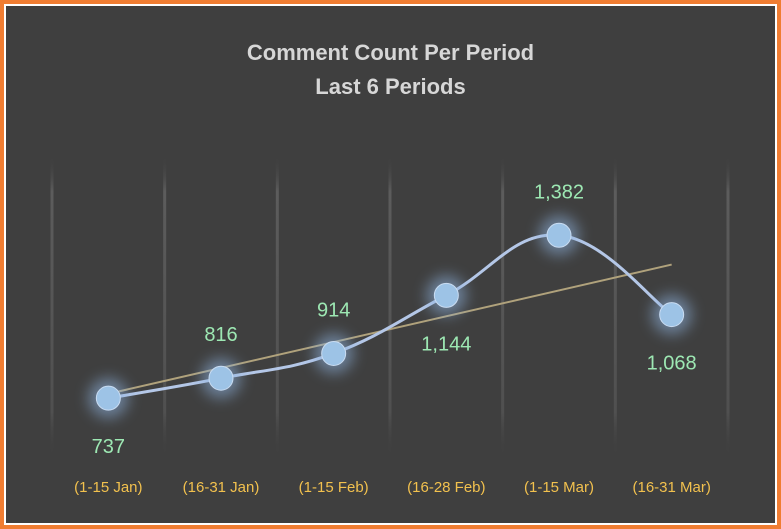 This screenshot has width=781, height=529. I want to click on data-label: 1,068, so click(672, 364).